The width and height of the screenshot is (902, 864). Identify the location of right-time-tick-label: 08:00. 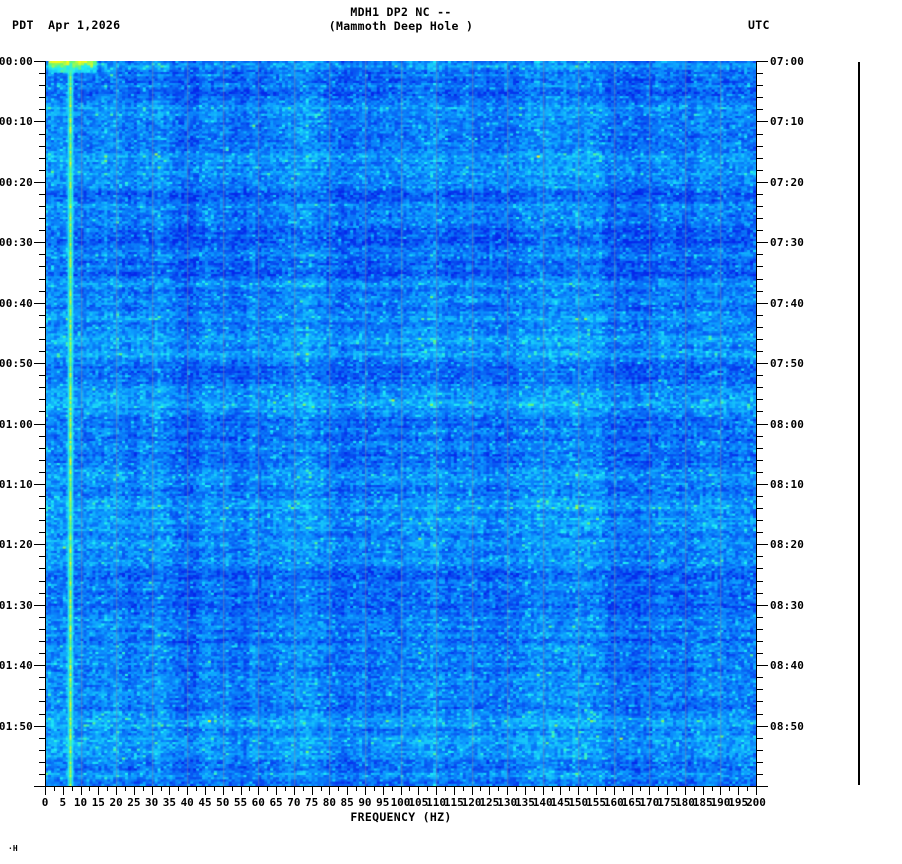
(787, 424).